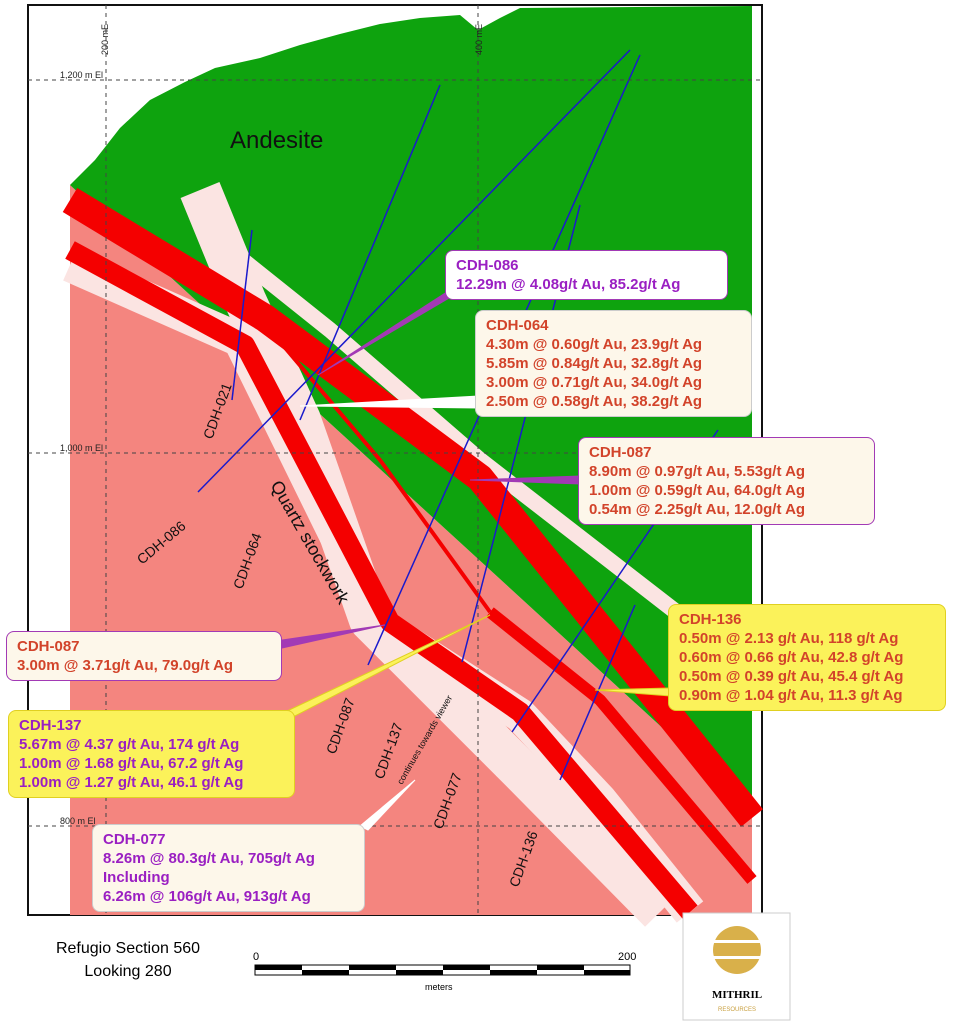  What do you see at coordinates (479, 39) in the screenshot?
I see `grid-label: 400 mE` at bounding box center [479, 39].